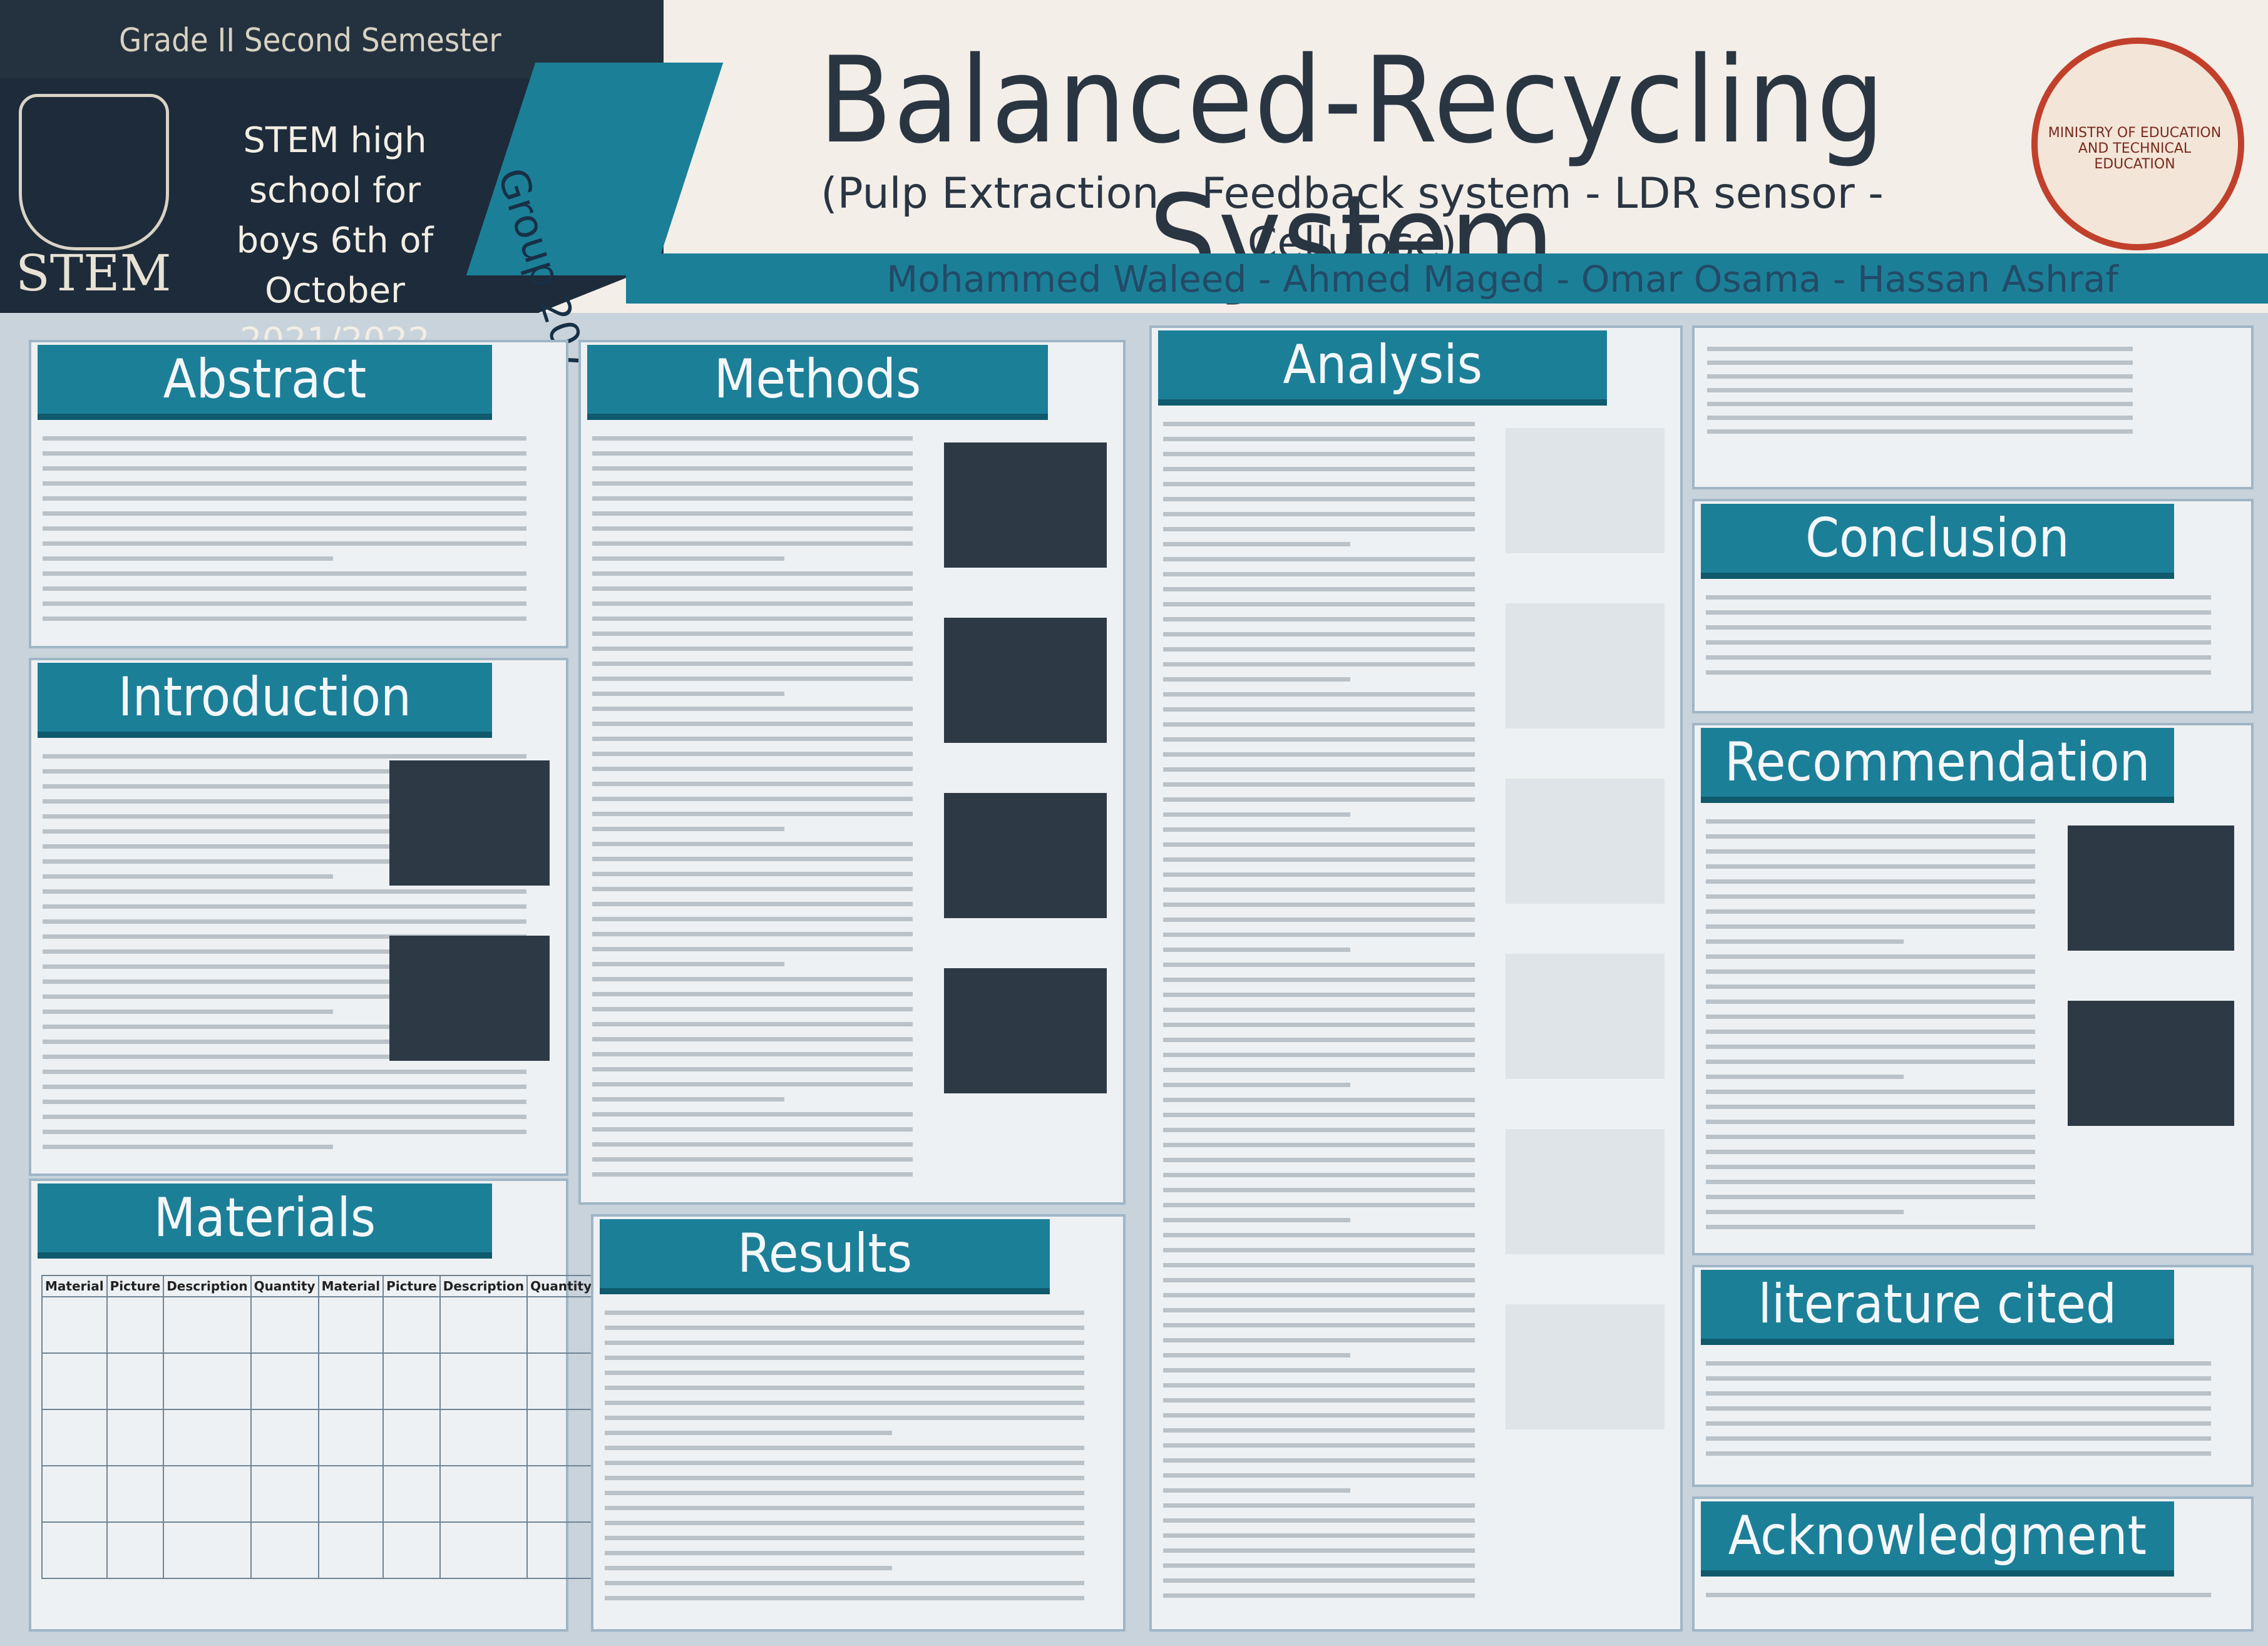 This screenshot has width=2268, height=1646. What do you see at coordinates (265, 697) in the screenshot?
I see `section-title: Introduction` at bounding box center [265, 697].